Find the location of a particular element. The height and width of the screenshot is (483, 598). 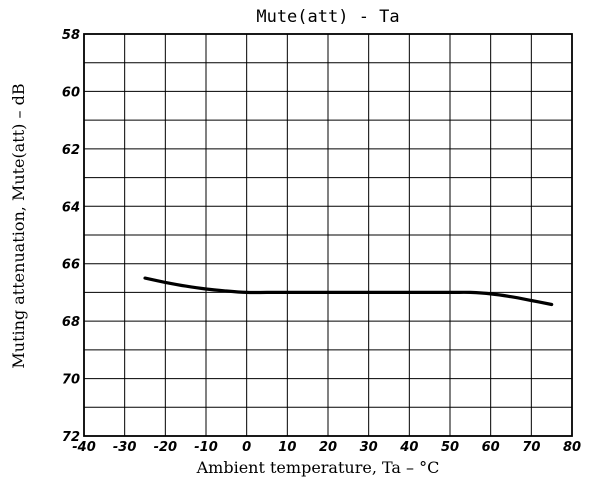

series-line is located at coordinates (348, 291).